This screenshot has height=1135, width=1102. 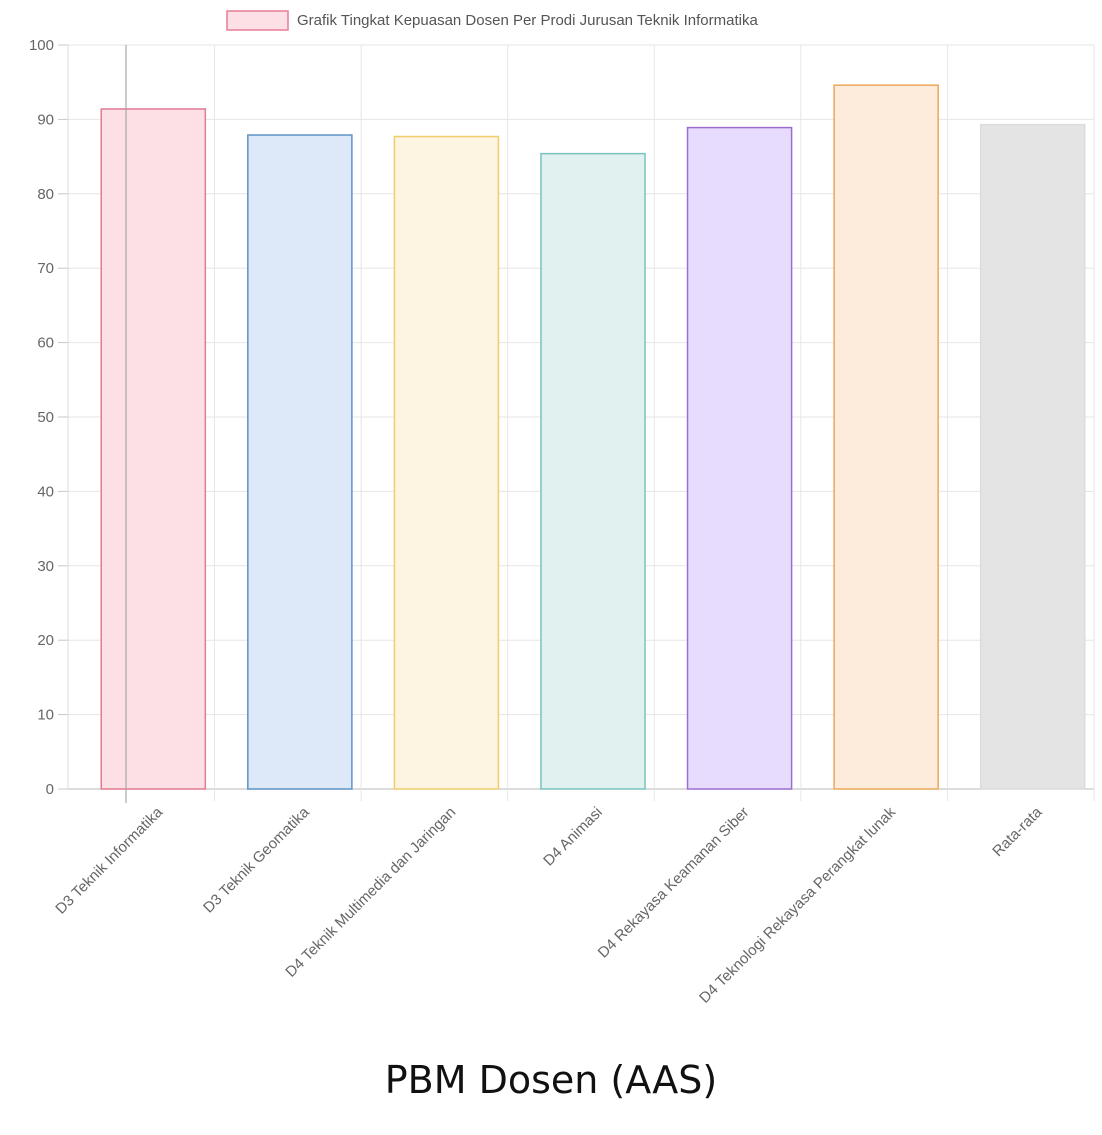 What do you see at coordinates (45, 268) in the screenshot?
I see `y-tick-label: 70` at bounding box center [45, 268].